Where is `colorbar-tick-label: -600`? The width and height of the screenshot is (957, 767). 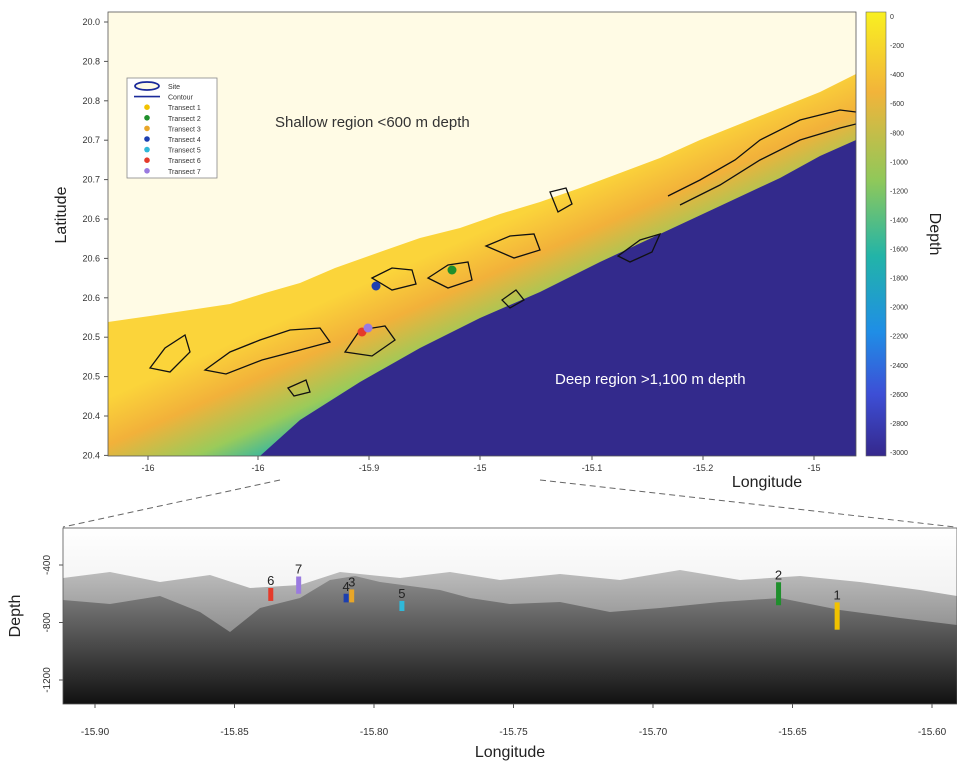
colorbar-tick-label: -600 is located at coordinates (897, 104).